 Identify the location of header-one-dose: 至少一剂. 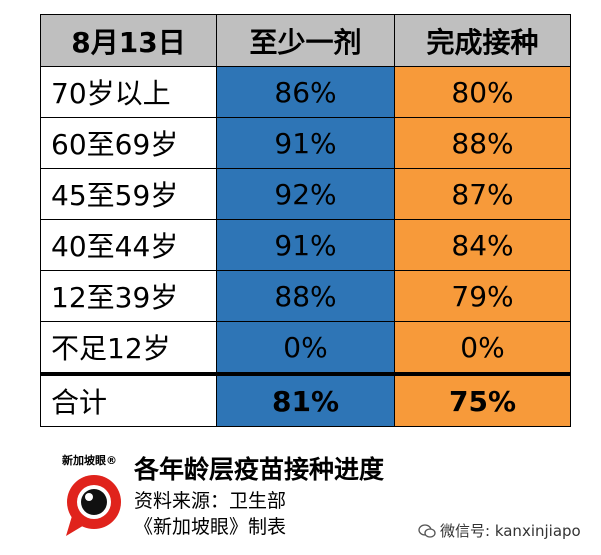
(305, 40).